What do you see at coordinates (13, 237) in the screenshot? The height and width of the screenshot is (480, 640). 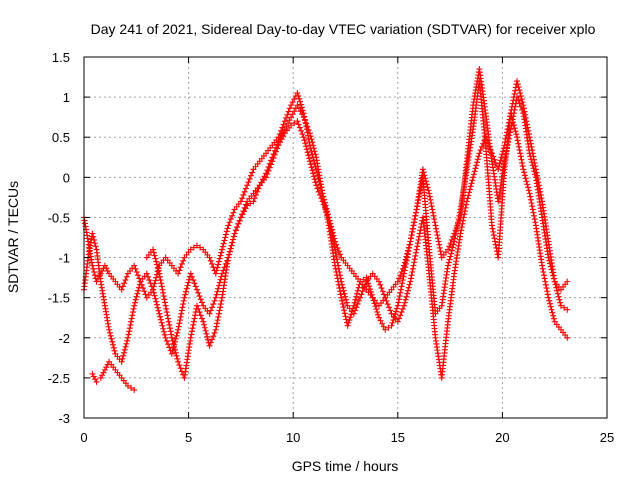 I see `y-axis-label: SDTVAR / TECUs` at bounding box center [13, 237].